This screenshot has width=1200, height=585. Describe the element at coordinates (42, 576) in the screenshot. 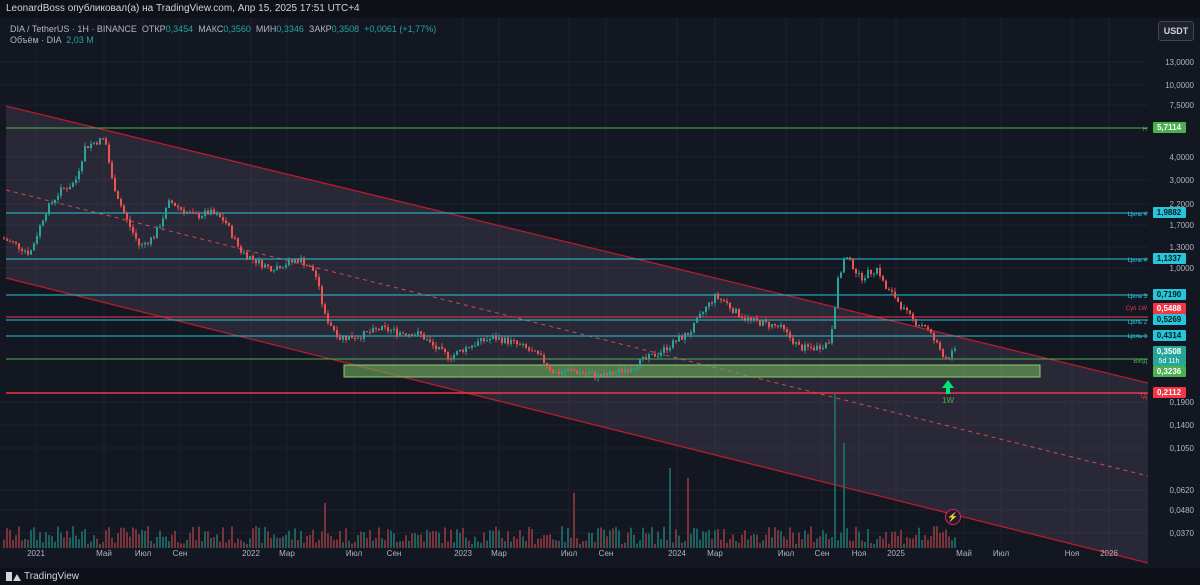

I see `tradingview-logo: TradingView` at that location.